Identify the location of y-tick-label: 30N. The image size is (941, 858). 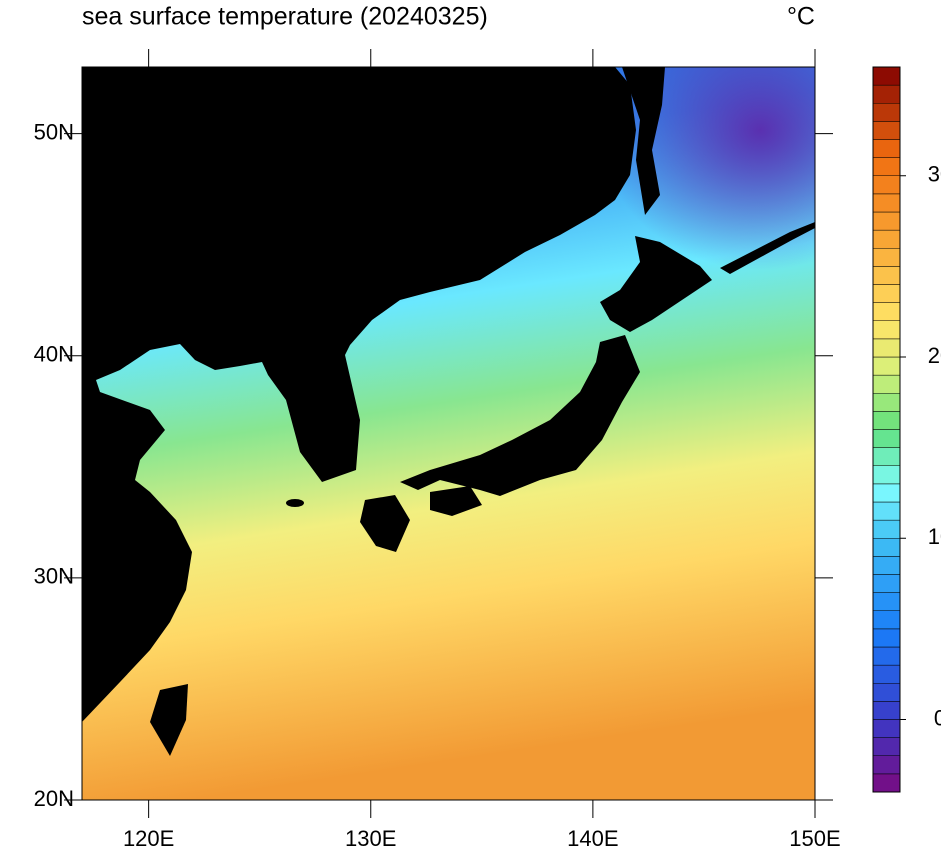
(54, 576).